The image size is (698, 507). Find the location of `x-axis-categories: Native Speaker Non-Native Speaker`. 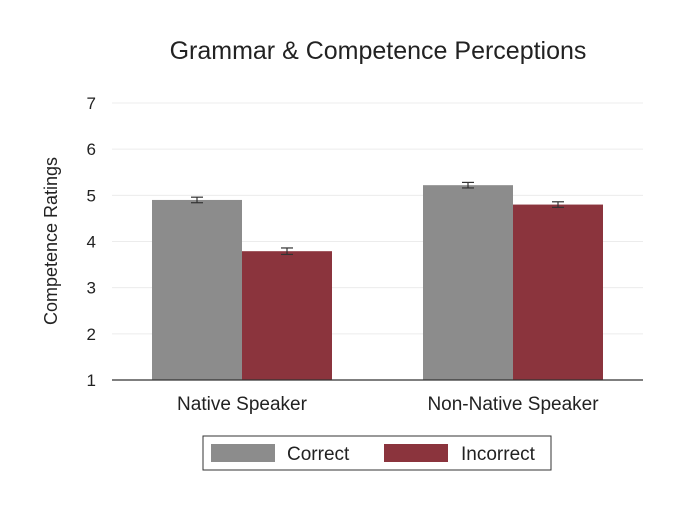

x-axis-categories: Native Speaker Non-Native Speaker is located at coordinates (388, 404).